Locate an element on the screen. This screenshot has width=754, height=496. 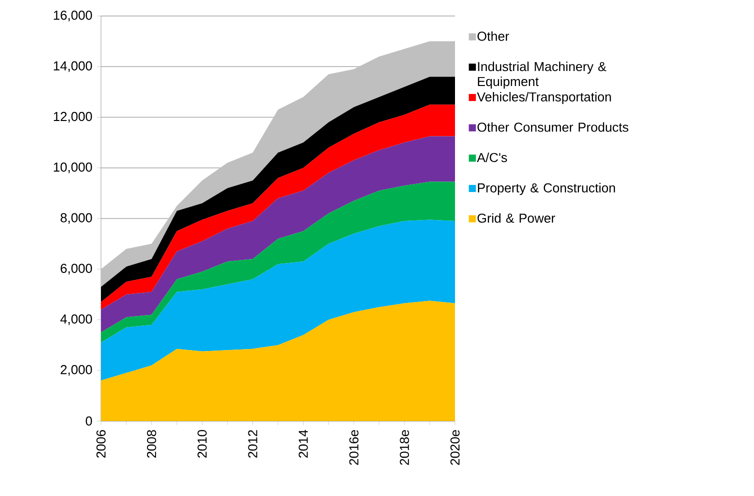
legend-label: Other Consumer Products is located at coordinates (553, 127).